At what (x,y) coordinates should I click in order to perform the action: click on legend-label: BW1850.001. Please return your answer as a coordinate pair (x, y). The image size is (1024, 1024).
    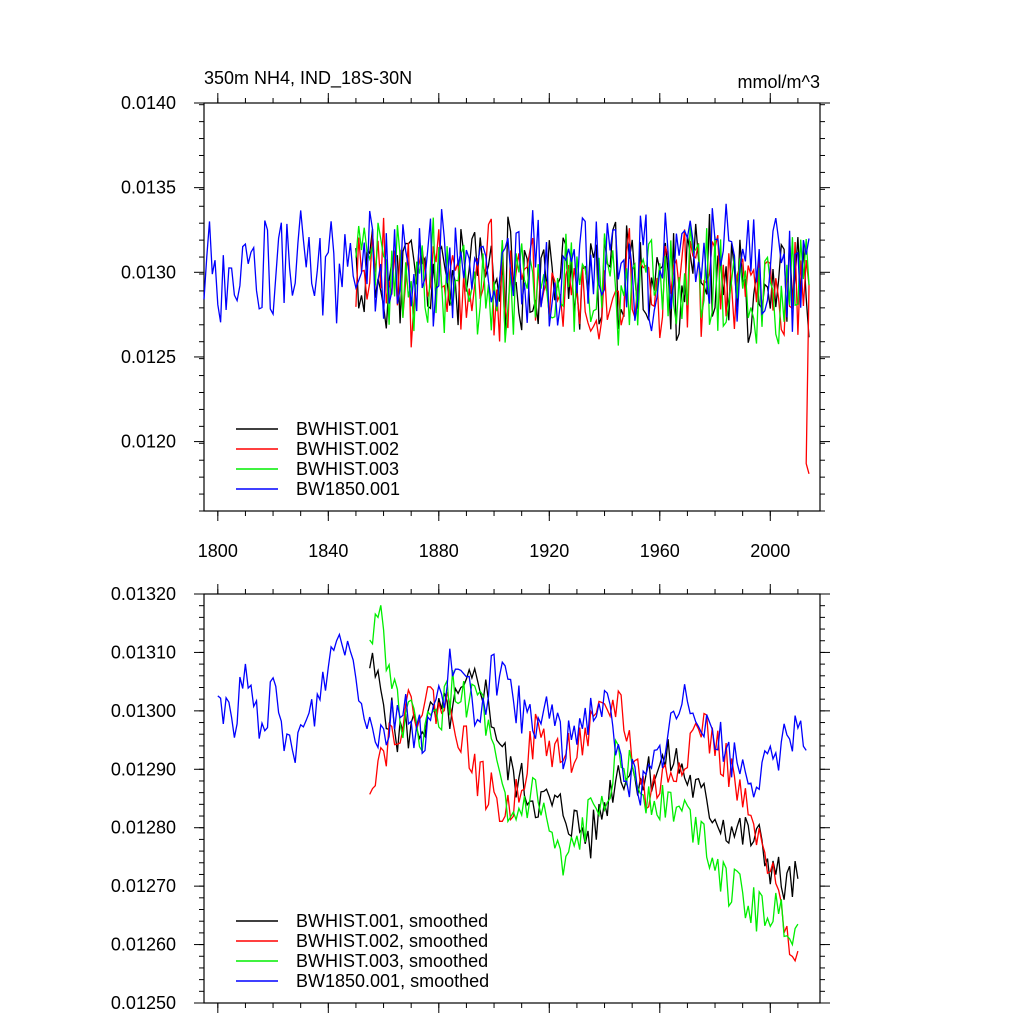
    Looking at the image, I should click on (348, 489).